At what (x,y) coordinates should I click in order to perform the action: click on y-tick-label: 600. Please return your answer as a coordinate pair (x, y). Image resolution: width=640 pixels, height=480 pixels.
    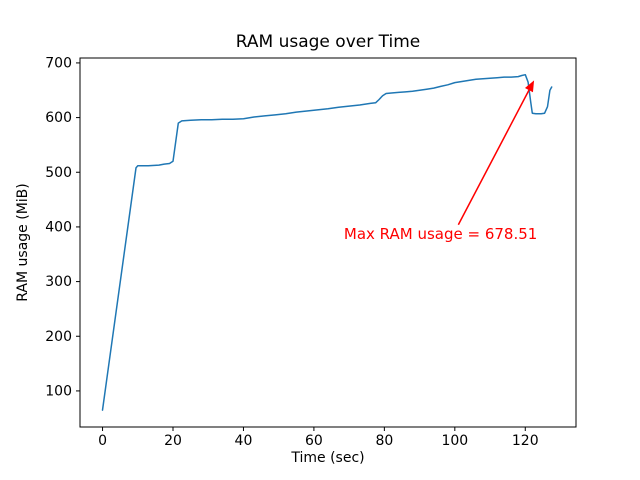
    Looking at the image, I should click on (58, 118).